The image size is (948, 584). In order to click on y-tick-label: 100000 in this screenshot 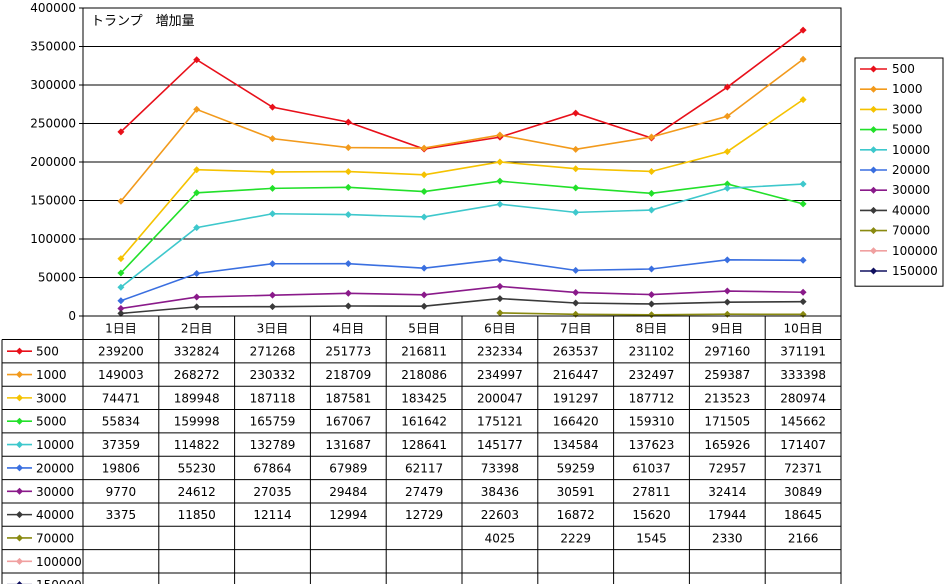, I will do `click(53, 239)`.